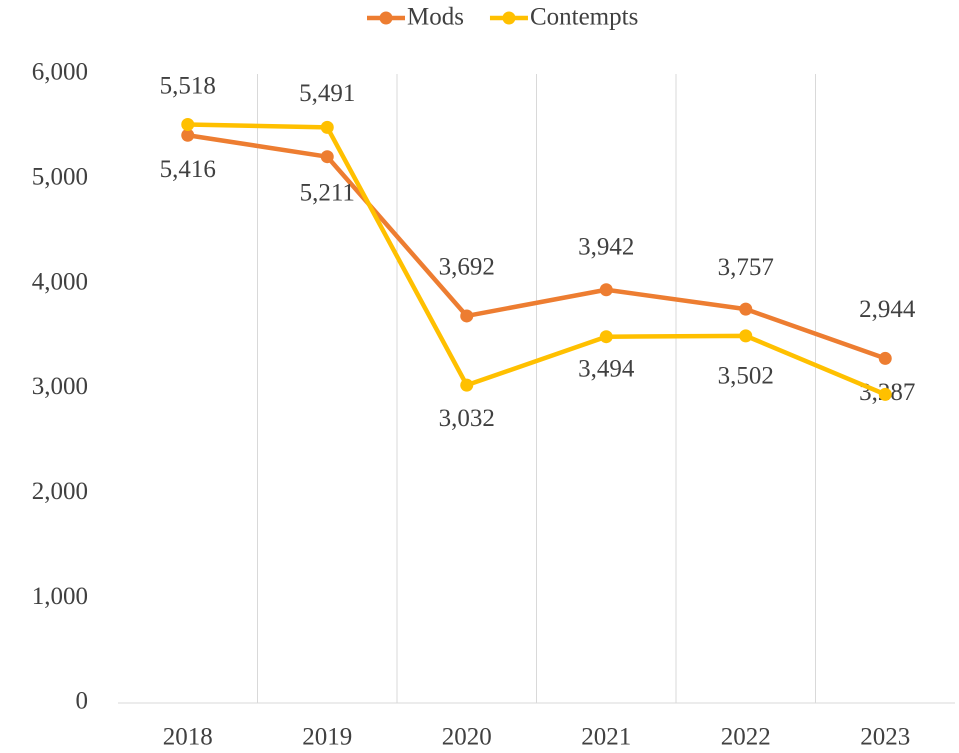 This screenshot has height=753, width=959. Describe the element at coordinates (885, 737) in the screenshot. I see `x-tick-label: 2023` at that location.